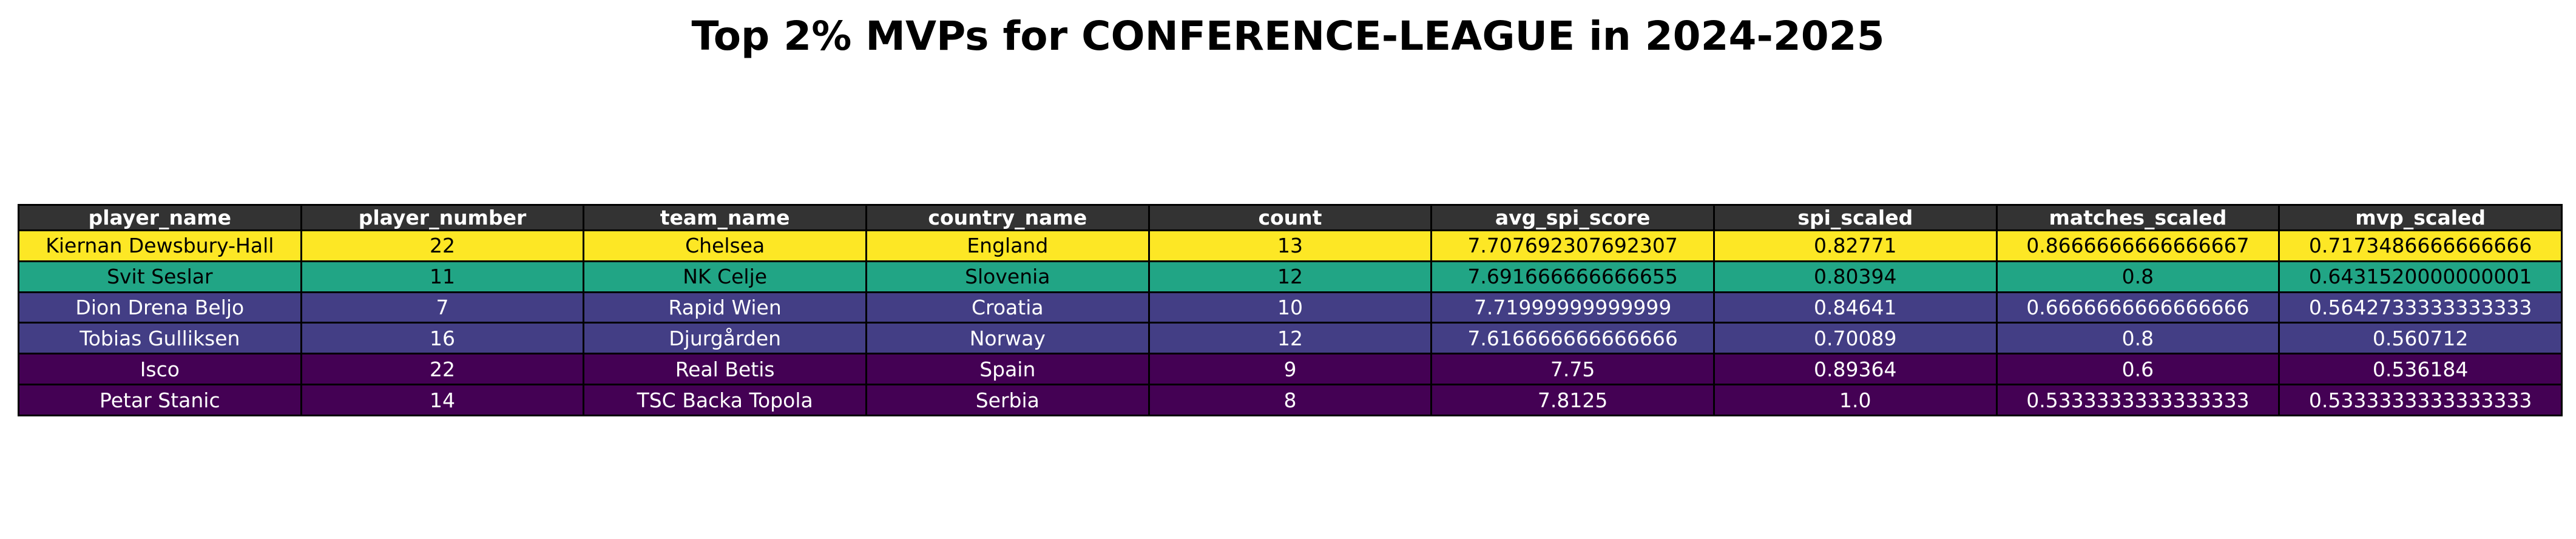  What do you see at coordinates (725, 338) in the screenshot?
I see `table-cell-team-name: Djurgården` at bounding box center [725, 338].